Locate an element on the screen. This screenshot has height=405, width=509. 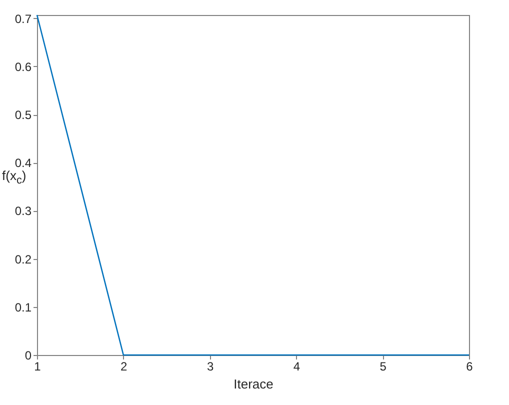
x-tick-label: 4 is located at coordinates (296, 367).